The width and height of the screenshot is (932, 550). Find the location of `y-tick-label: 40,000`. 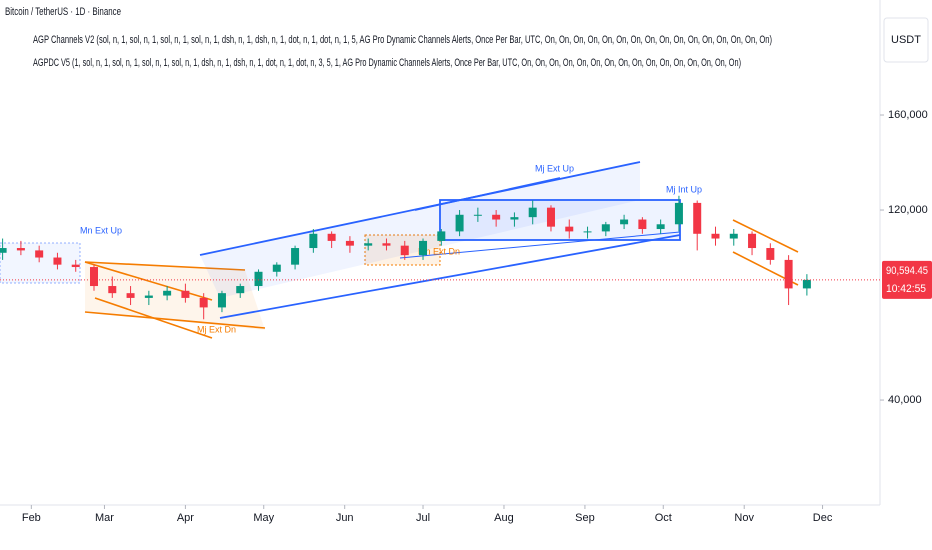

y-tick-label: 40,000 is located at coordinates (905, 400).